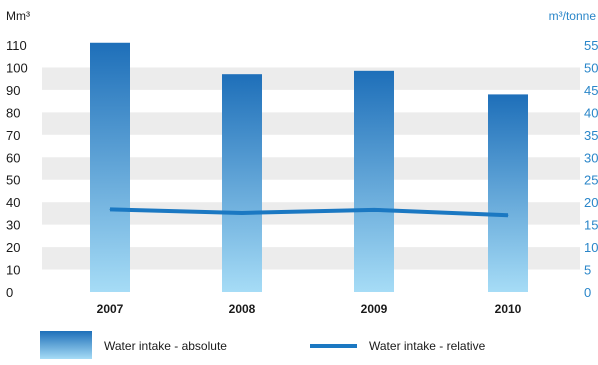 This screenshot has height=365, width=598. Describe the element at coordinates (110, 309) in the screenshot. I see `x-tick-label: 2007` at that location.